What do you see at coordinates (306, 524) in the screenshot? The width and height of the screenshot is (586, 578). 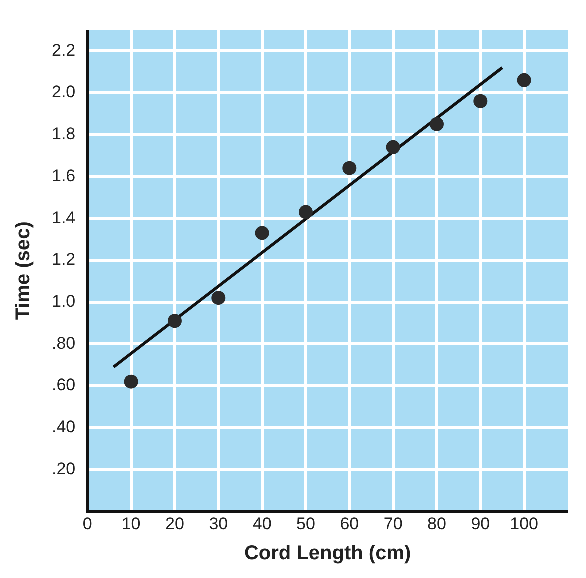 I see `x-tick-label: 50` at bounding box center [306, 524].